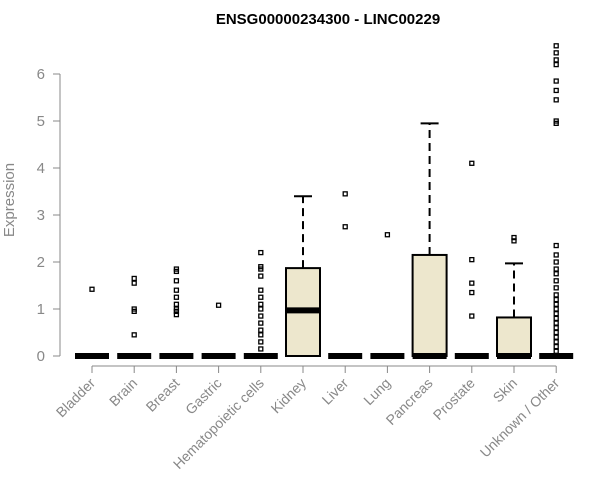  What do you see at coordinates (41, 356) in the screenshot?
I see `y-tick-label: 0` at bounding box center [41, 356].